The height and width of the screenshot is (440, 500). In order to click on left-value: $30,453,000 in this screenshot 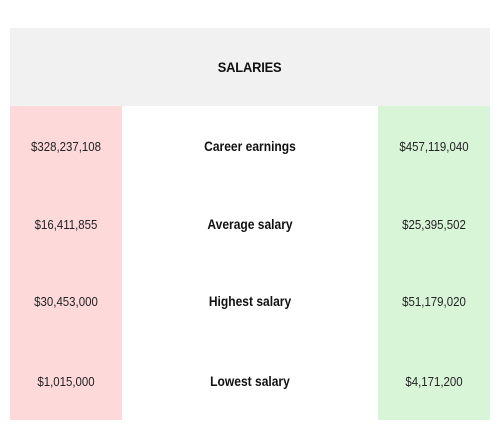, I will do `click(66, 301)`.